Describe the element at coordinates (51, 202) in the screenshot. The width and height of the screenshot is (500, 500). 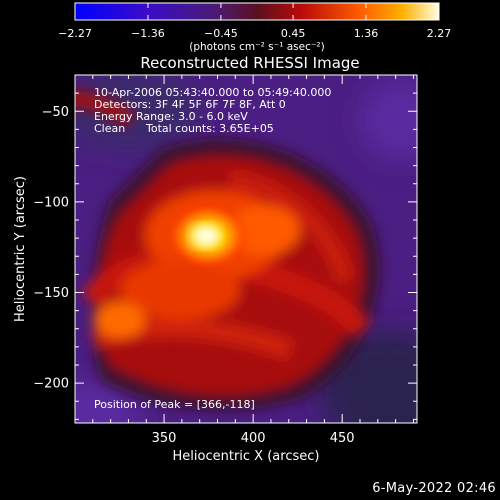
I see `y-tick-label: −100` at that location.